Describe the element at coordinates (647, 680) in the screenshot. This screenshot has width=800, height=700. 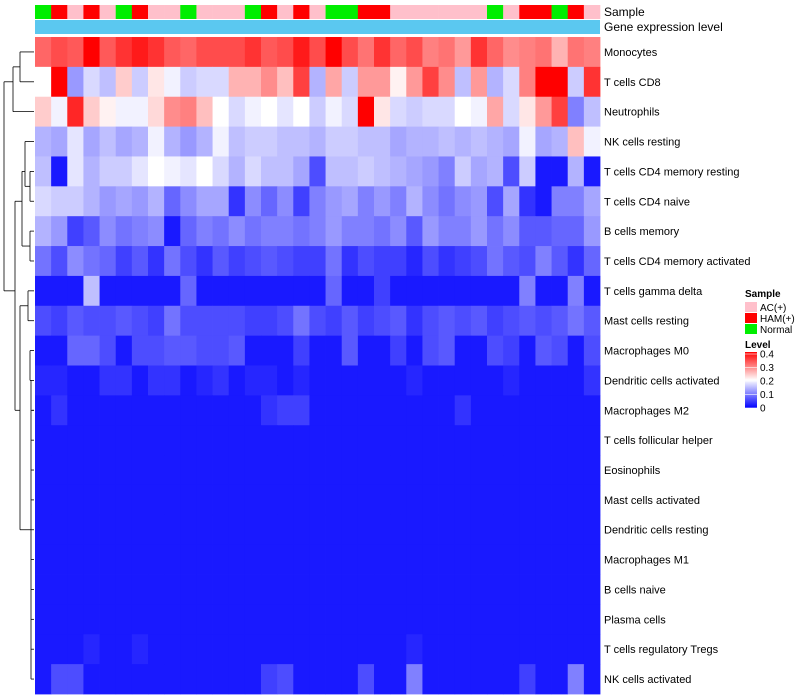
I see `row-label: NK cells activated` at that location.